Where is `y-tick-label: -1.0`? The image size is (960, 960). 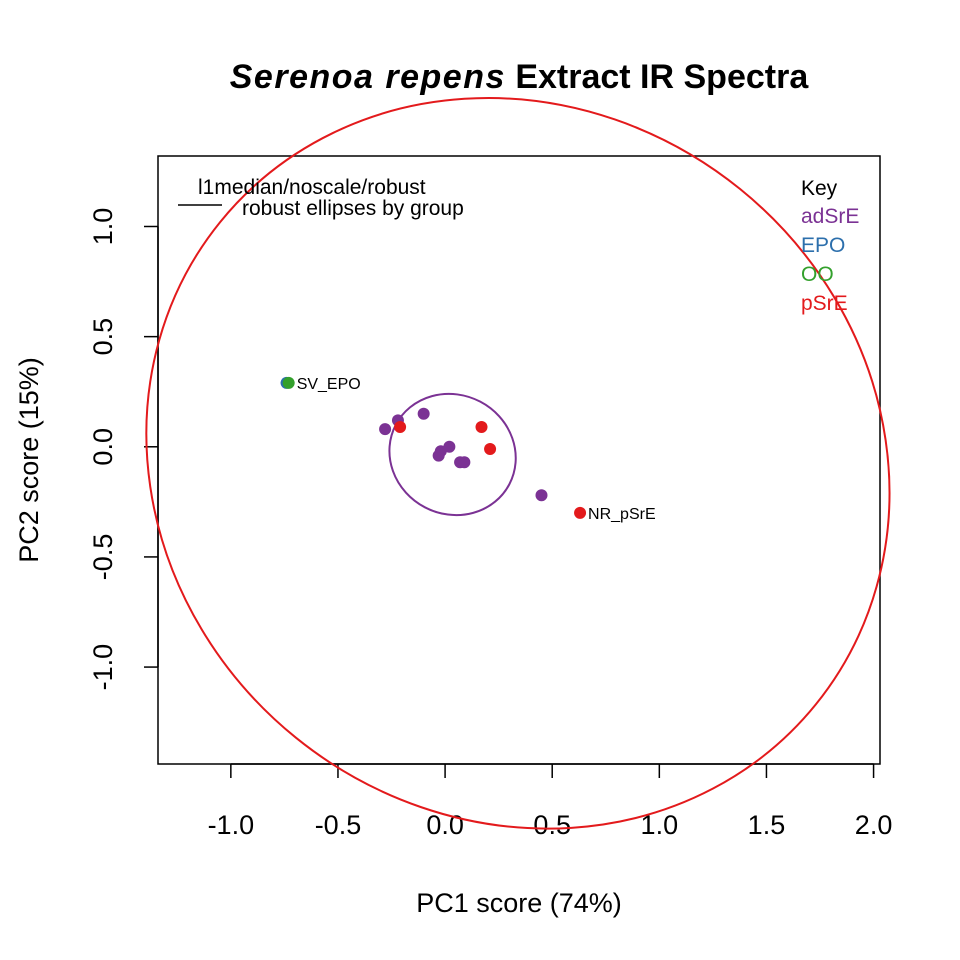 y-tick-label: -1.0 is located at coordinates (103, 667).